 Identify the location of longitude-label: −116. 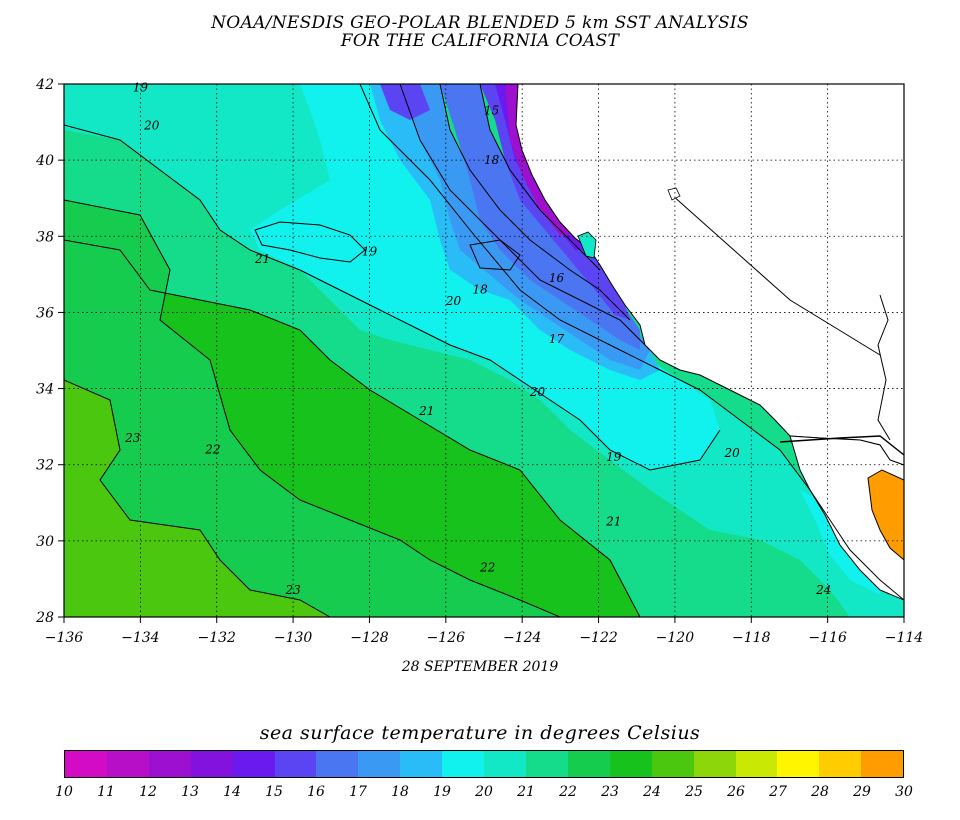
(827, 638).